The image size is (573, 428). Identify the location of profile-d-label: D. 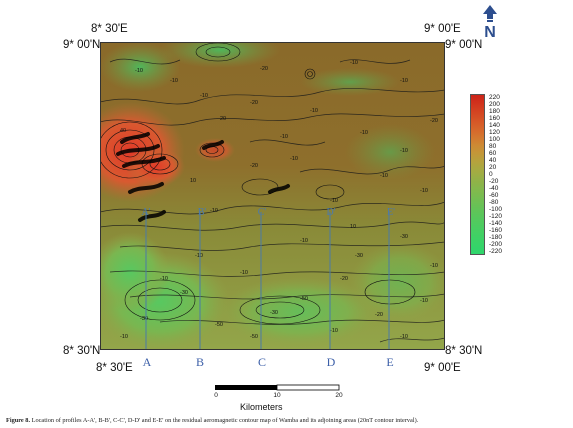
(331, 362).